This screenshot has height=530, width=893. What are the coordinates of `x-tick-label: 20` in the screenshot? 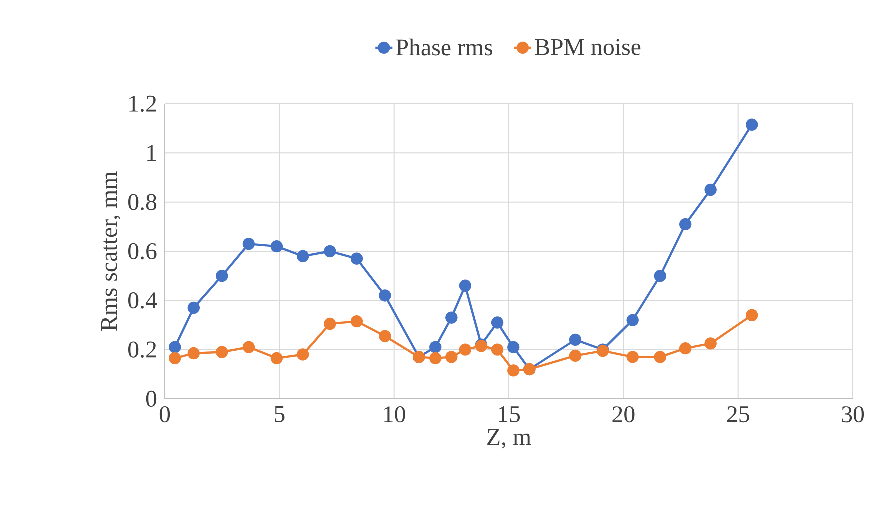 It's located at (623, 414).